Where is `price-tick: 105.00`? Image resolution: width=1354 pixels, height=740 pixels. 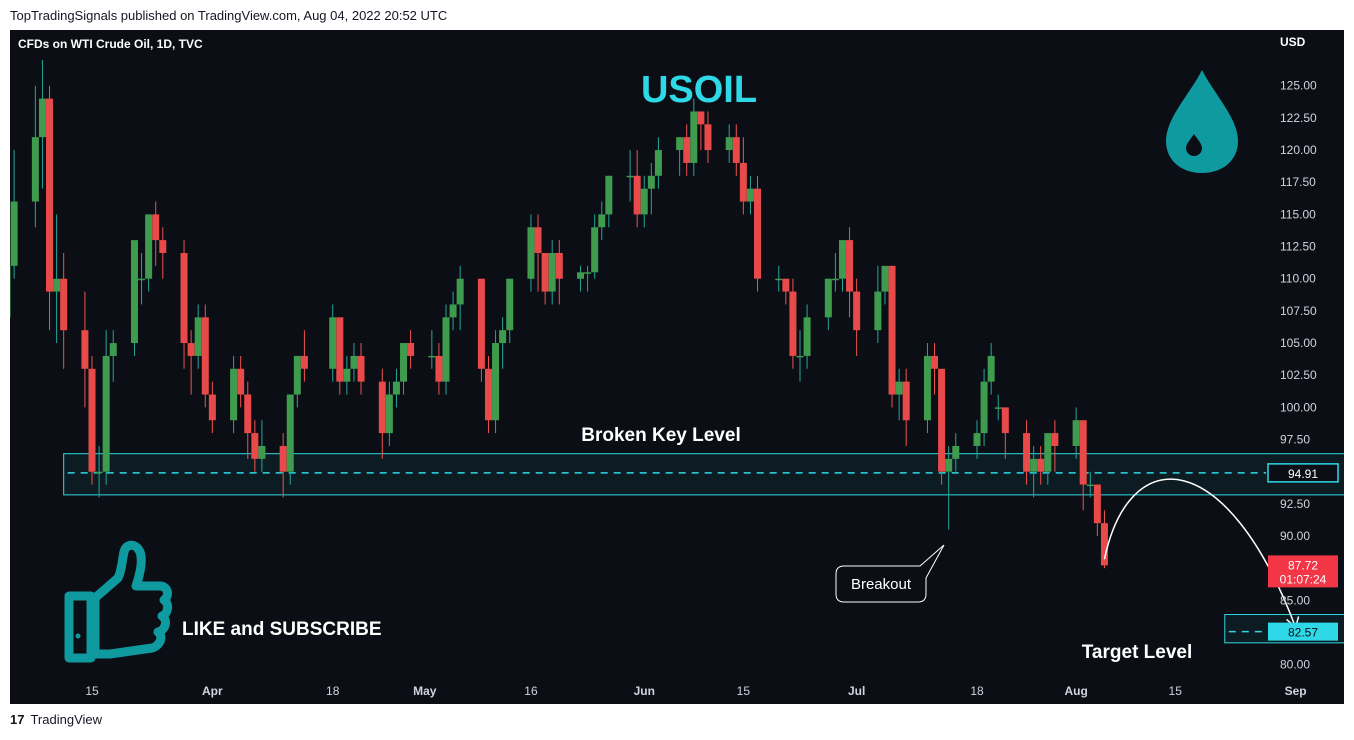
price-tick: 105.00 is located at coordinates (1298, 343).